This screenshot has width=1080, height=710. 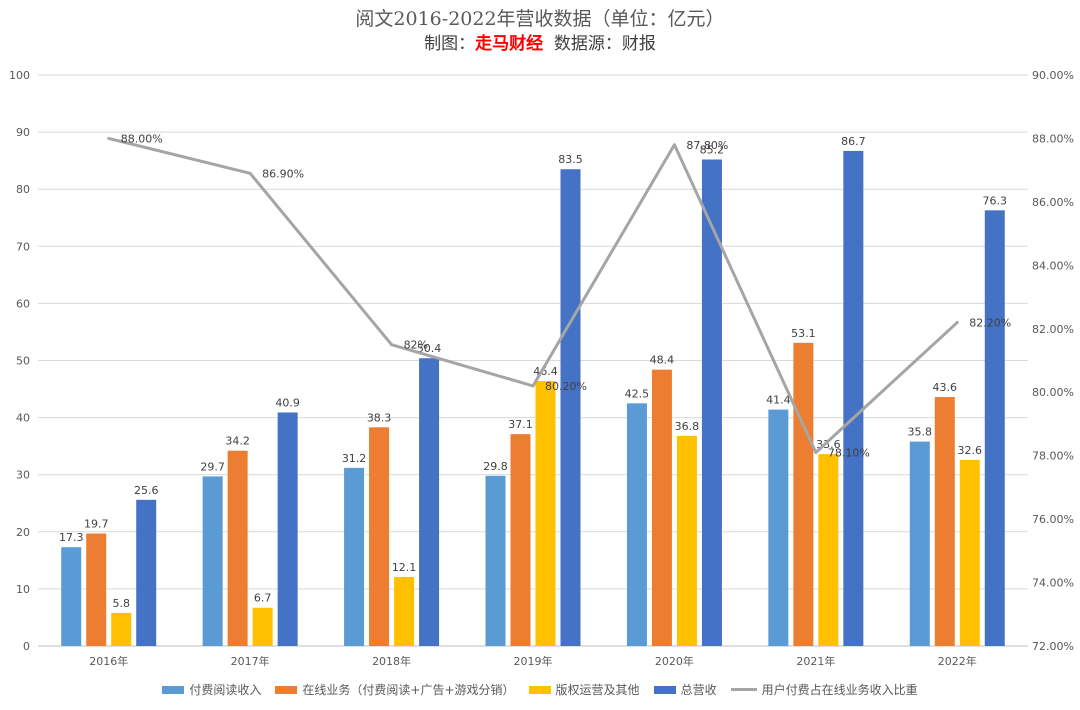 What do you see at coordinates (566, 386) in the screenshot?
I see `line-data-label: 80.20%` at bounding box center [566, 386].